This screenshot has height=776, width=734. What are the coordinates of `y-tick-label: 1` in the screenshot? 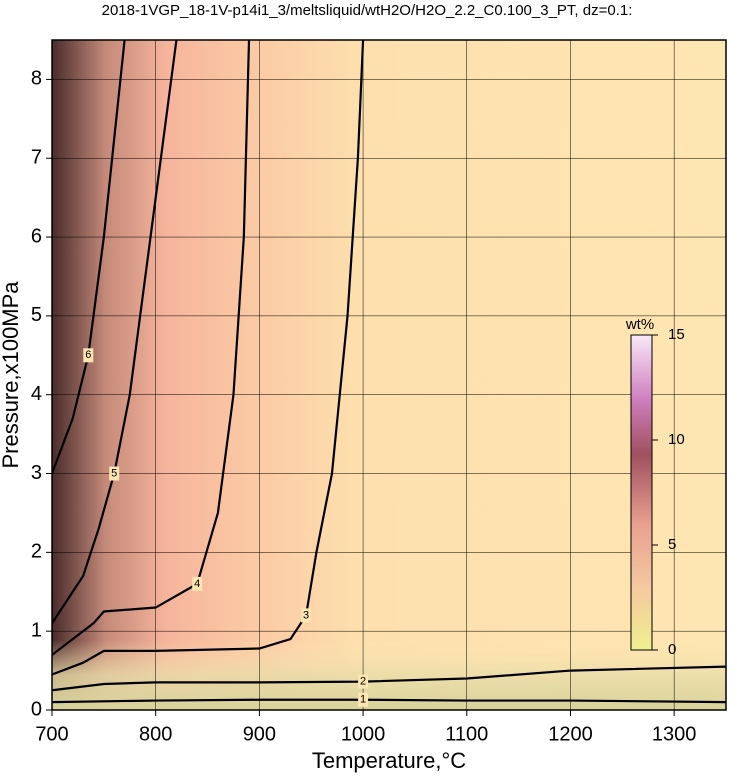 It's located at (36, 630).